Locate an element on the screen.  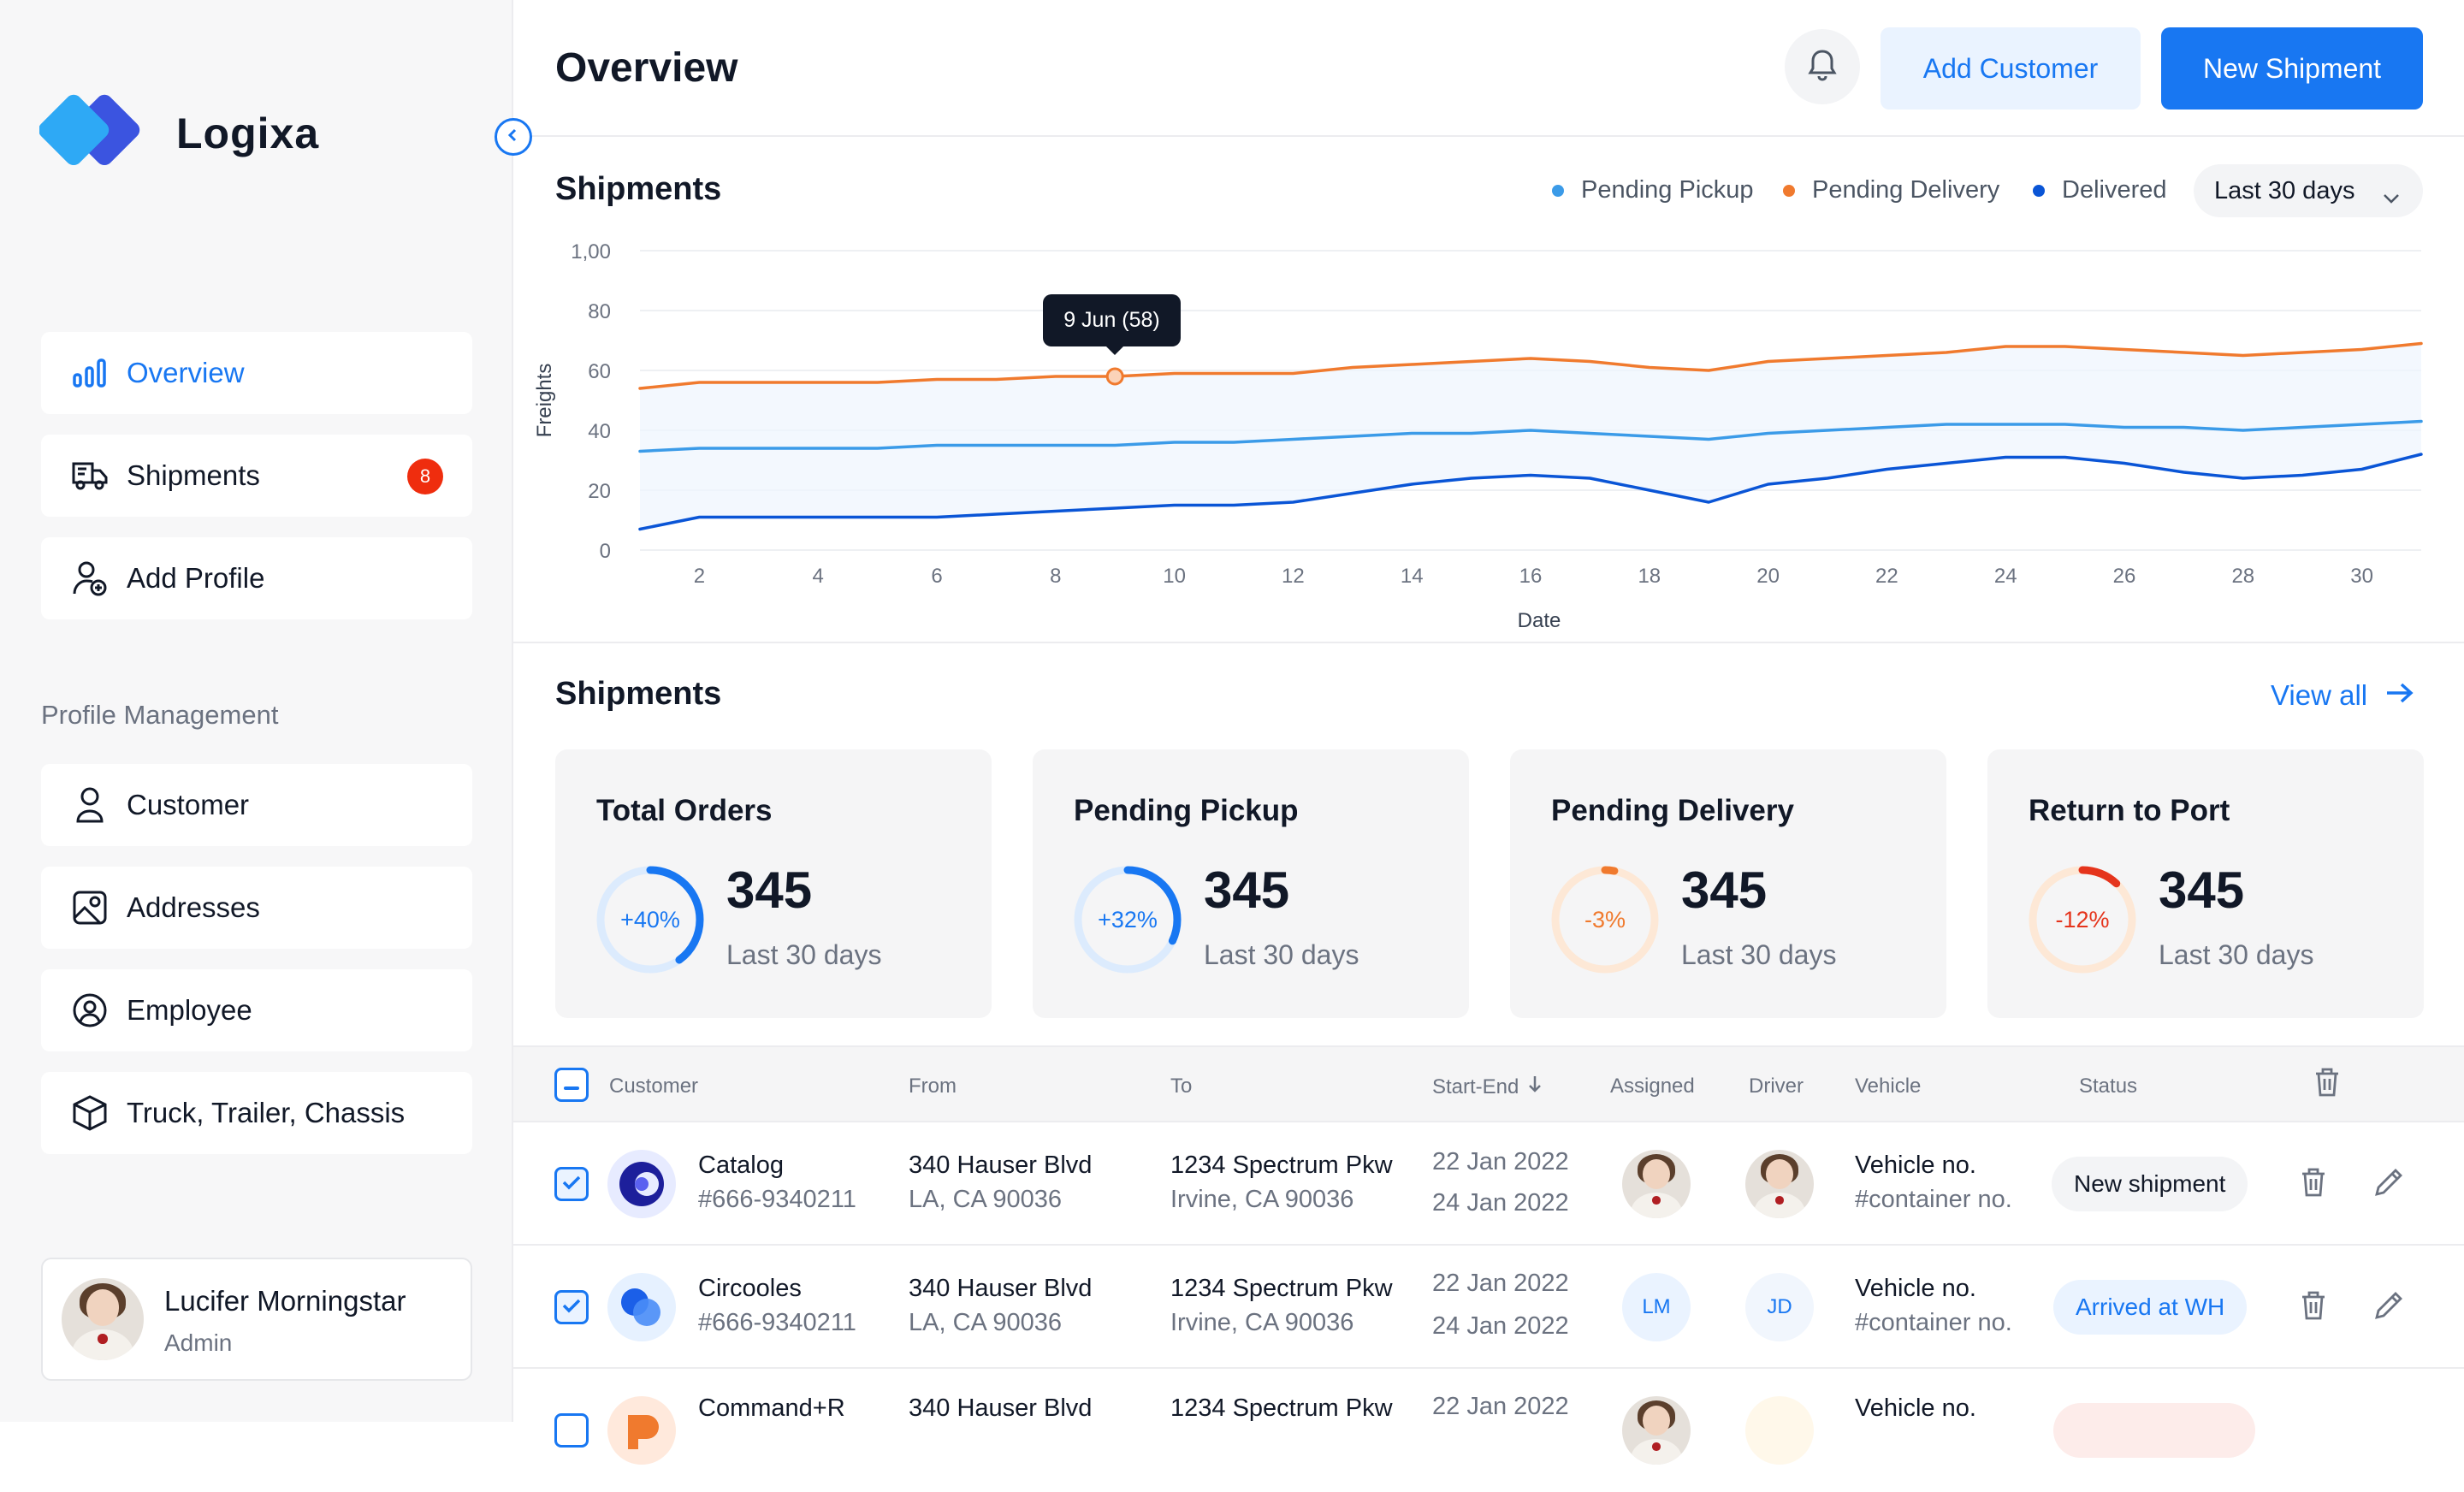
user-name: Lucifer Morningstar is located at coordinates (285, 1301).